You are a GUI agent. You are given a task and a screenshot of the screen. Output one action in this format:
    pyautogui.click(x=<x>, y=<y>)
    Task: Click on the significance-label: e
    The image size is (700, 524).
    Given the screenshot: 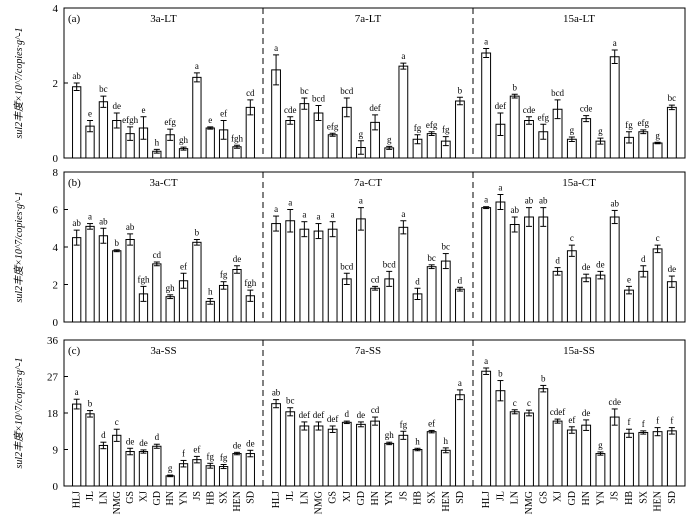 What is the action you would take?
    pyautogui.click(x=629, y=279)
    